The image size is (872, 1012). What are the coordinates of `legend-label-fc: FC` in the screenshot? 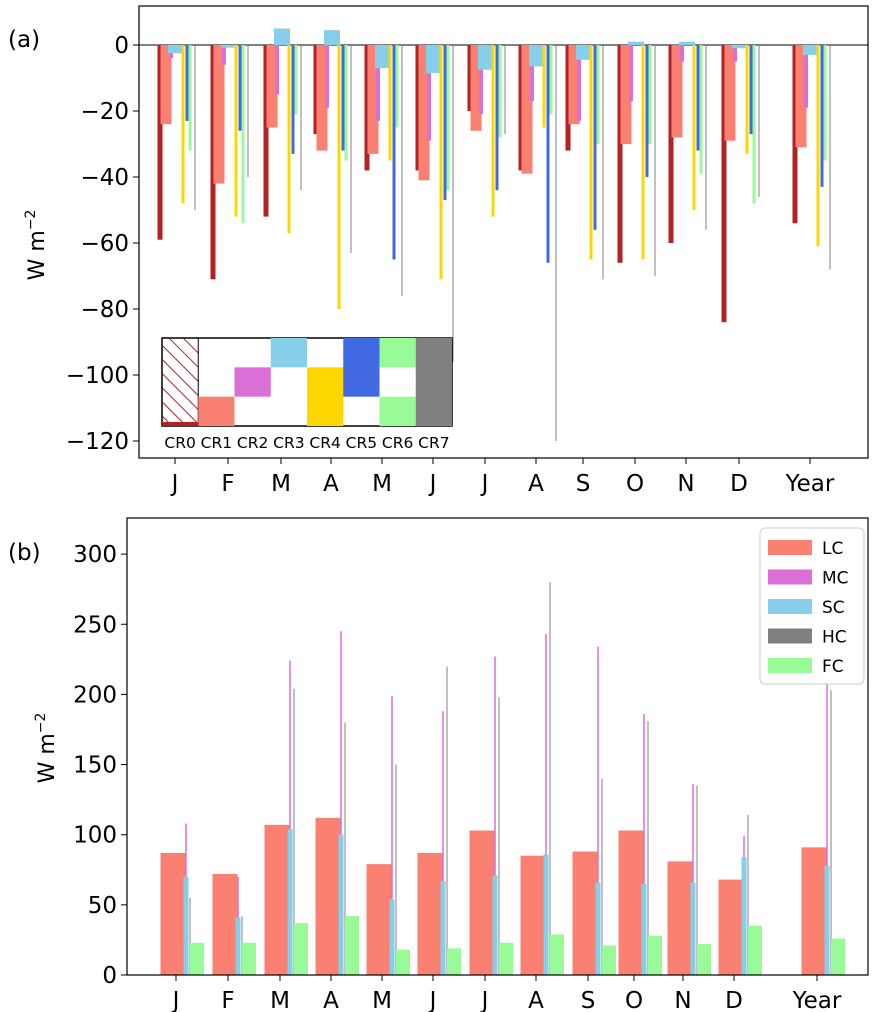 It's located at (833, 667).